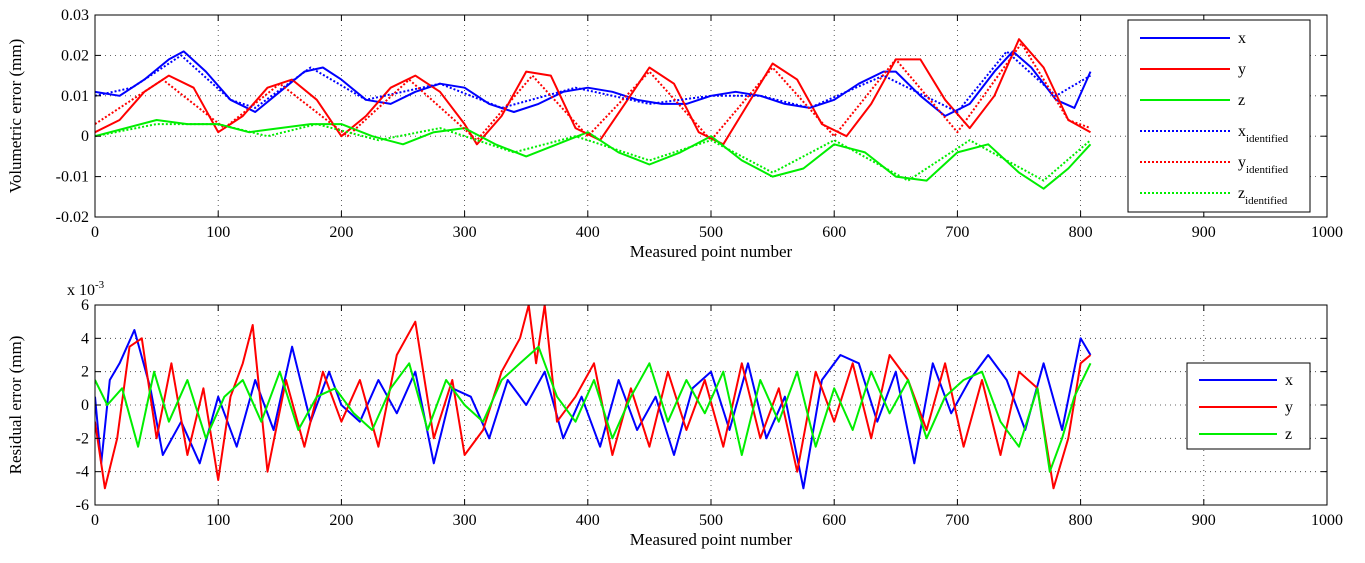 The image size is (1365, 563). Describe the element at coordinates (82, 505) in the screenshot. I see `y-tick-label: -6` at that location.